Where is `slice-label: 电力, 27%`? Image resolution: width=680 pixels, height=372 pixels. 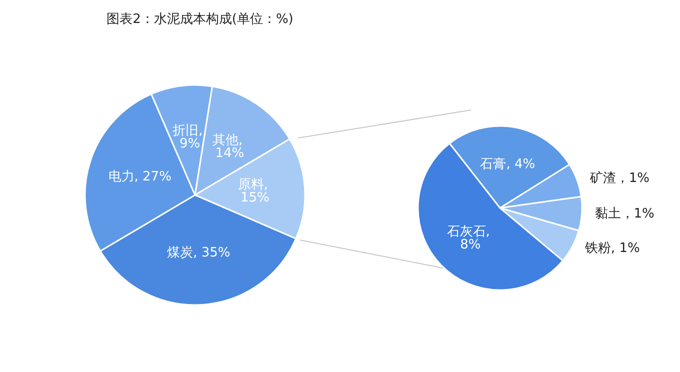
slice-label: 电力, 27% is located at coordinates (140, 177).